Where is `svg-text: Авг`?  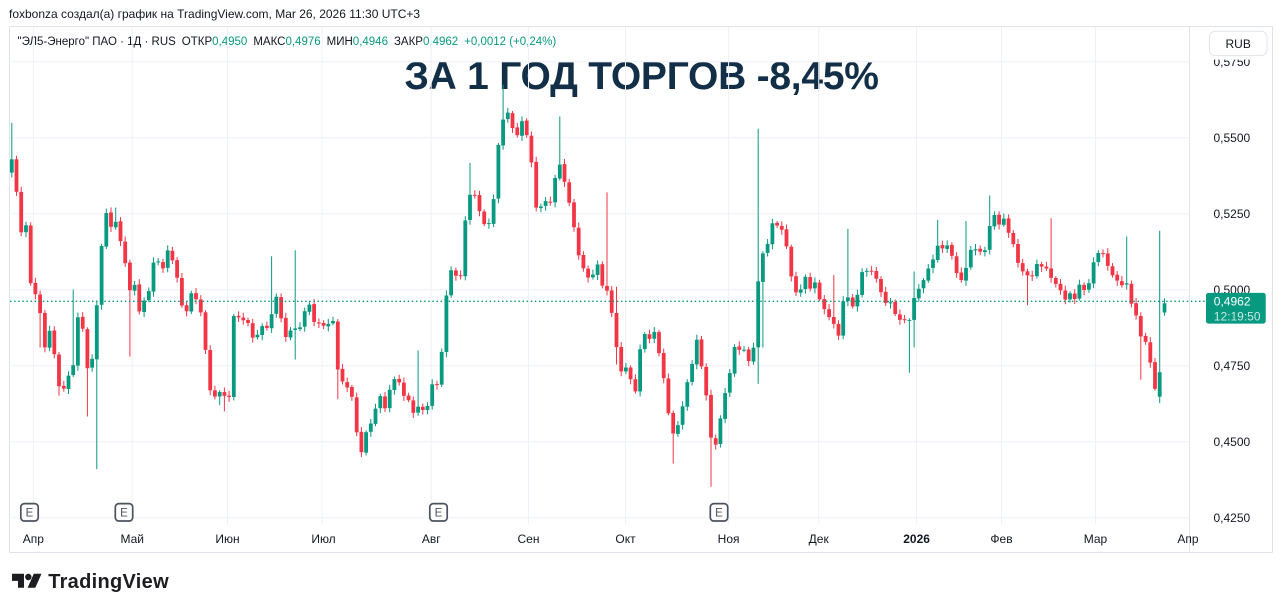
svg-text: Авг is located at coordinates (431, 539).